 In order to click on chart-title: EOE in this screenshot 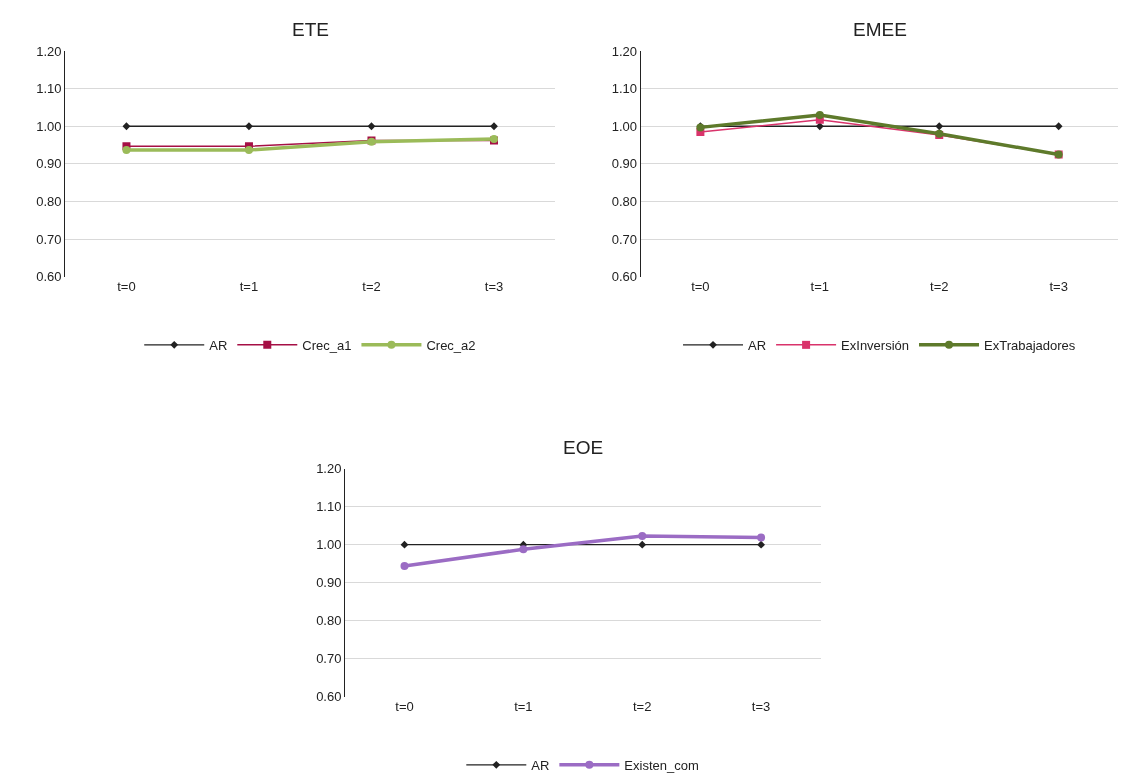, I will do `click(583, 447)`.